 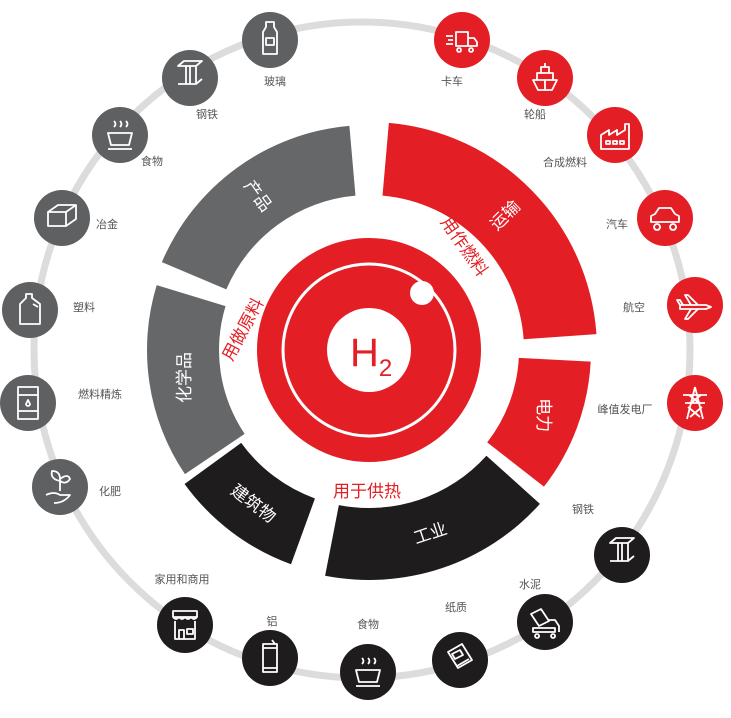 I want to click on node-label: 铝, so click(x=272, y=621).